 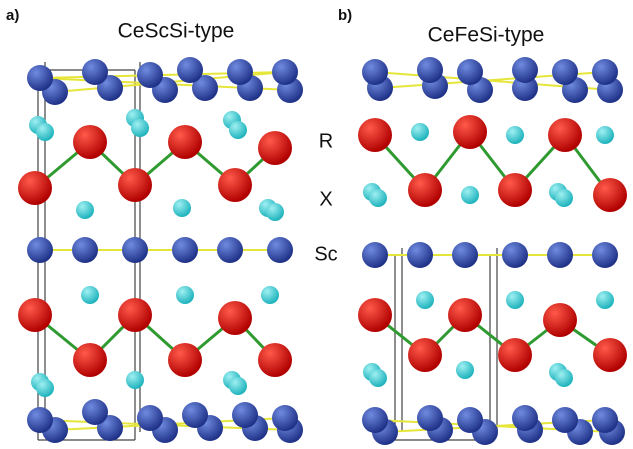 What do you see at coordinates (326, 141) in the screenshot?
I see `site-label: R` at bounding box center [326, 141].